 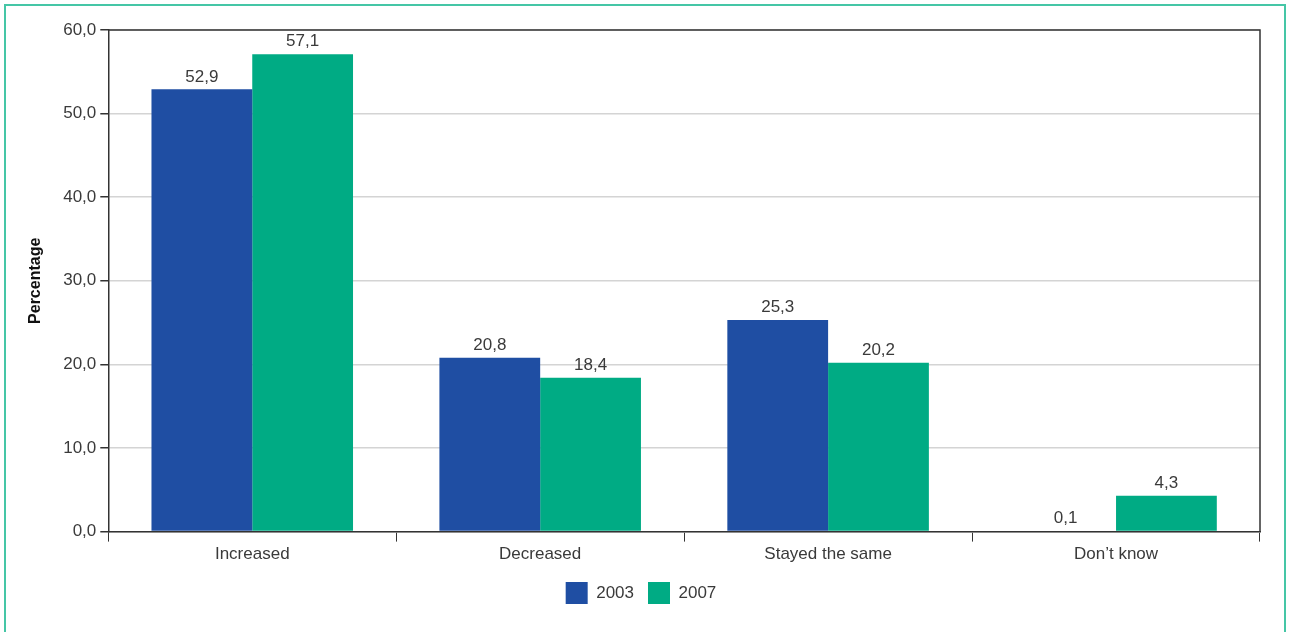 I want to click on data-label: 25,3, so click(x=778, y=307).